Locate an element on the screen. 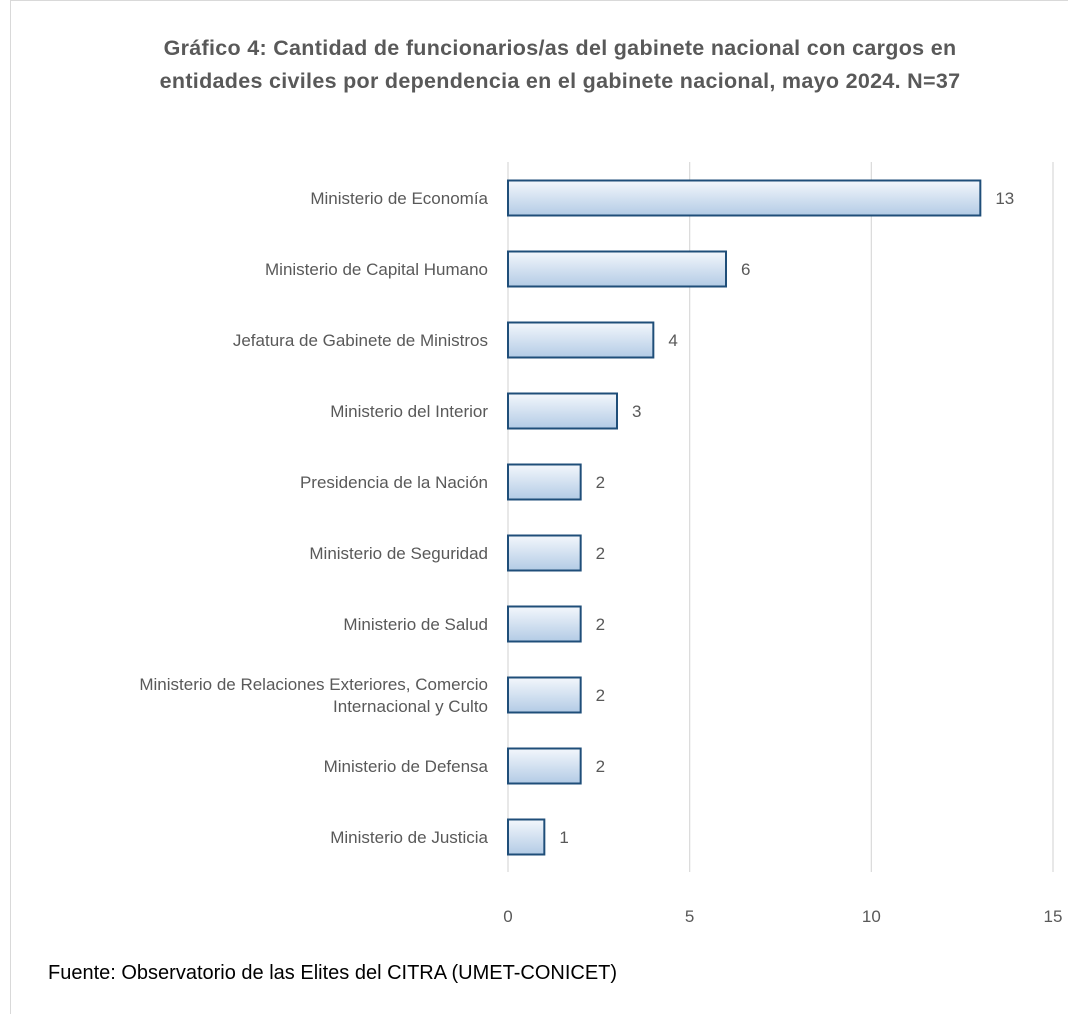 This screenshot has width=1068, height=1014. x-tick-label: 0 is located at coordinates (507, 916).